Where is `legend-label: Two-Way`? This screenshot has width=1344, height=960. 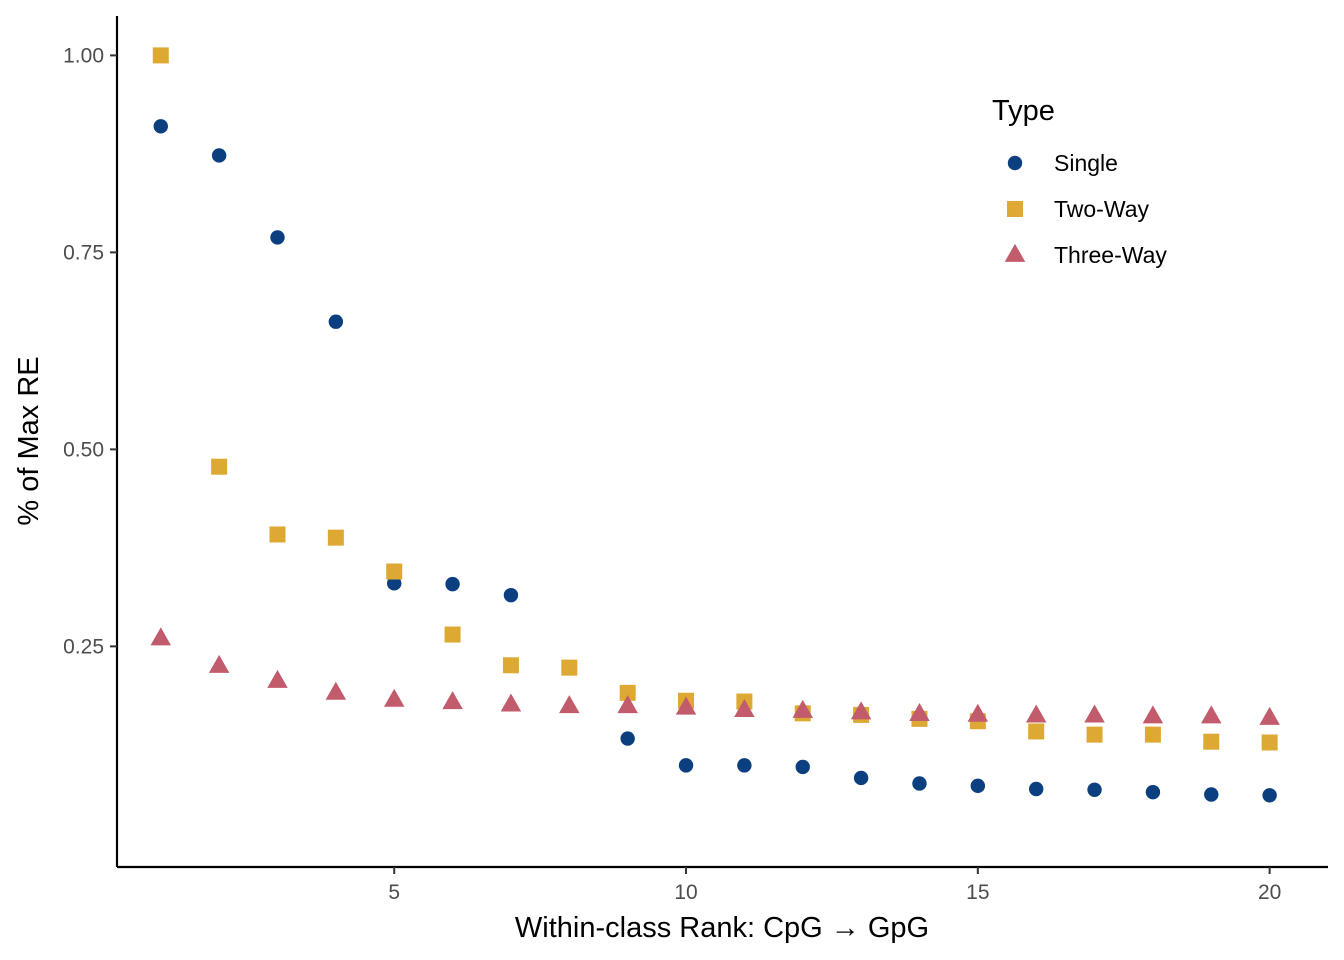
legend-label: Two-Way is located at coordinates (1101, 209).